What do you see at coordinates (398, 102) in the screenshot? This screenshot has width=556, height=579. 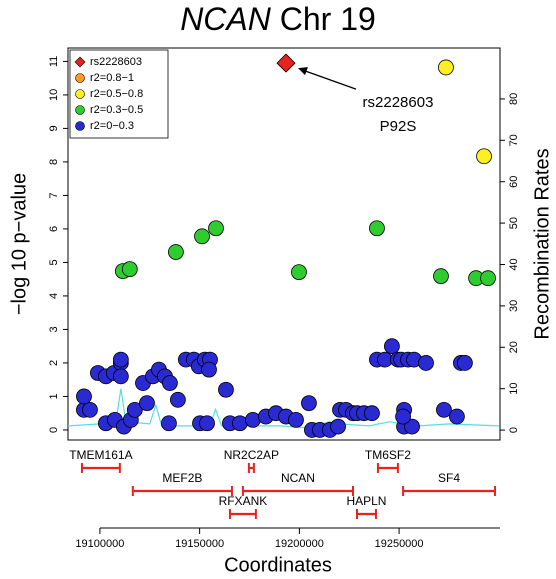 I see `annotation-text: rs2228603` at bounding box center [398, 102].